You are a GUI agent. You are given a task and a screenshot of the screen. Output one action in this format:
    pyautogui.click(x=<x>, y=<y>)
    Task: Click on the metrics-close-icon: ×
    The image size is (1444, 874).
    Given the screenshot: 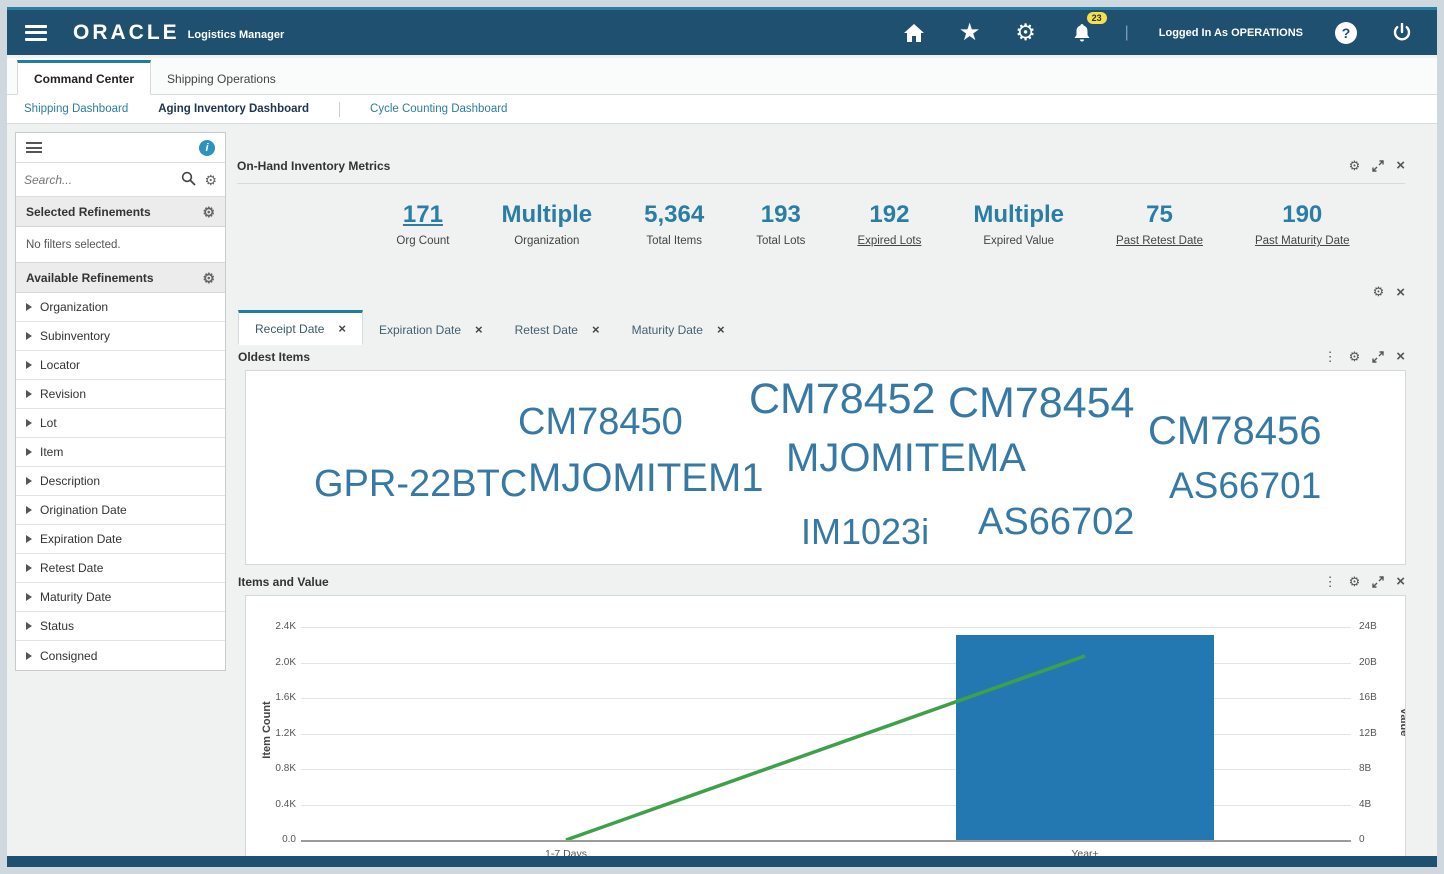 What is the action you would take?
    pyautogui.click(x=1400, y=165)
    